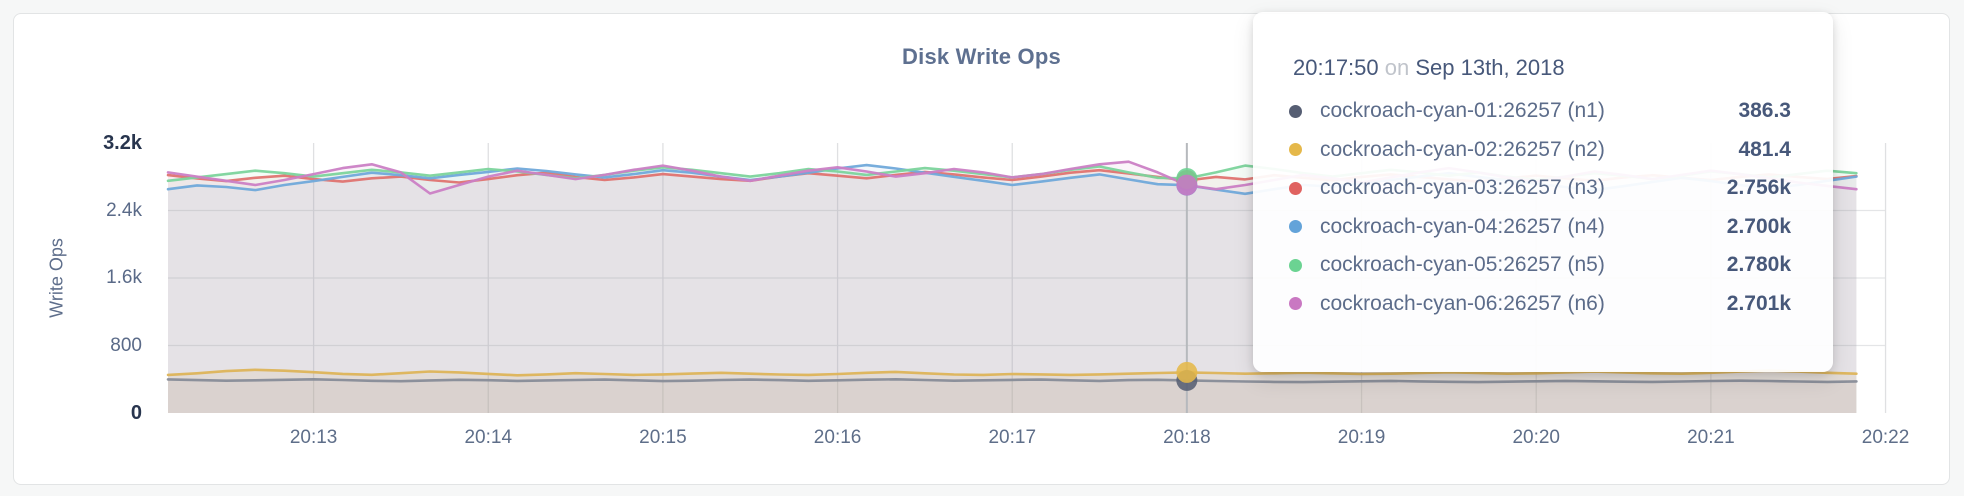 This screenshot has height=496, width=1964. What do you see at coordinates (1885, 437) in the screenshot?
I see `x-tick-label: 20:22` at bounding box center [1885, 437].